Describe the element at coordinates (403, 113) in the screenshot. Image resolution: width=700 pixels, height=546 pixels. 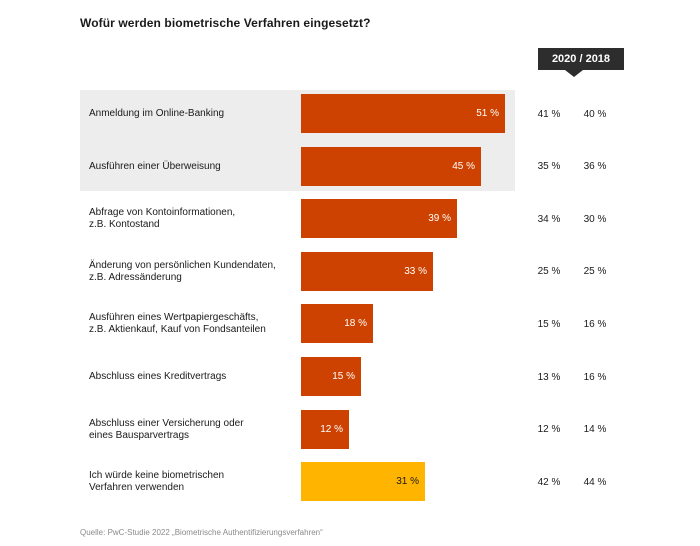
I see `bar: 51 %` at that location.